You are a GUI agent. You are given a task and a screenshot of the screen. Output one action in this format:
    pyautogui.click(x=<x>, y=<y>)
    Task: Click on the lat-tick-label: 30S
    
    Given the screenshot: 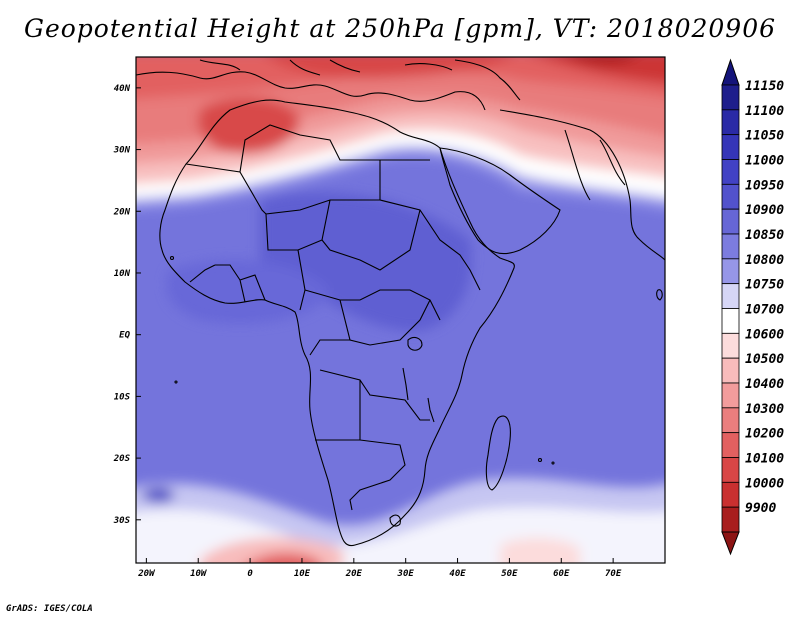 What is the action you would take?
    pyautogui.click(x=122, y=521)
    